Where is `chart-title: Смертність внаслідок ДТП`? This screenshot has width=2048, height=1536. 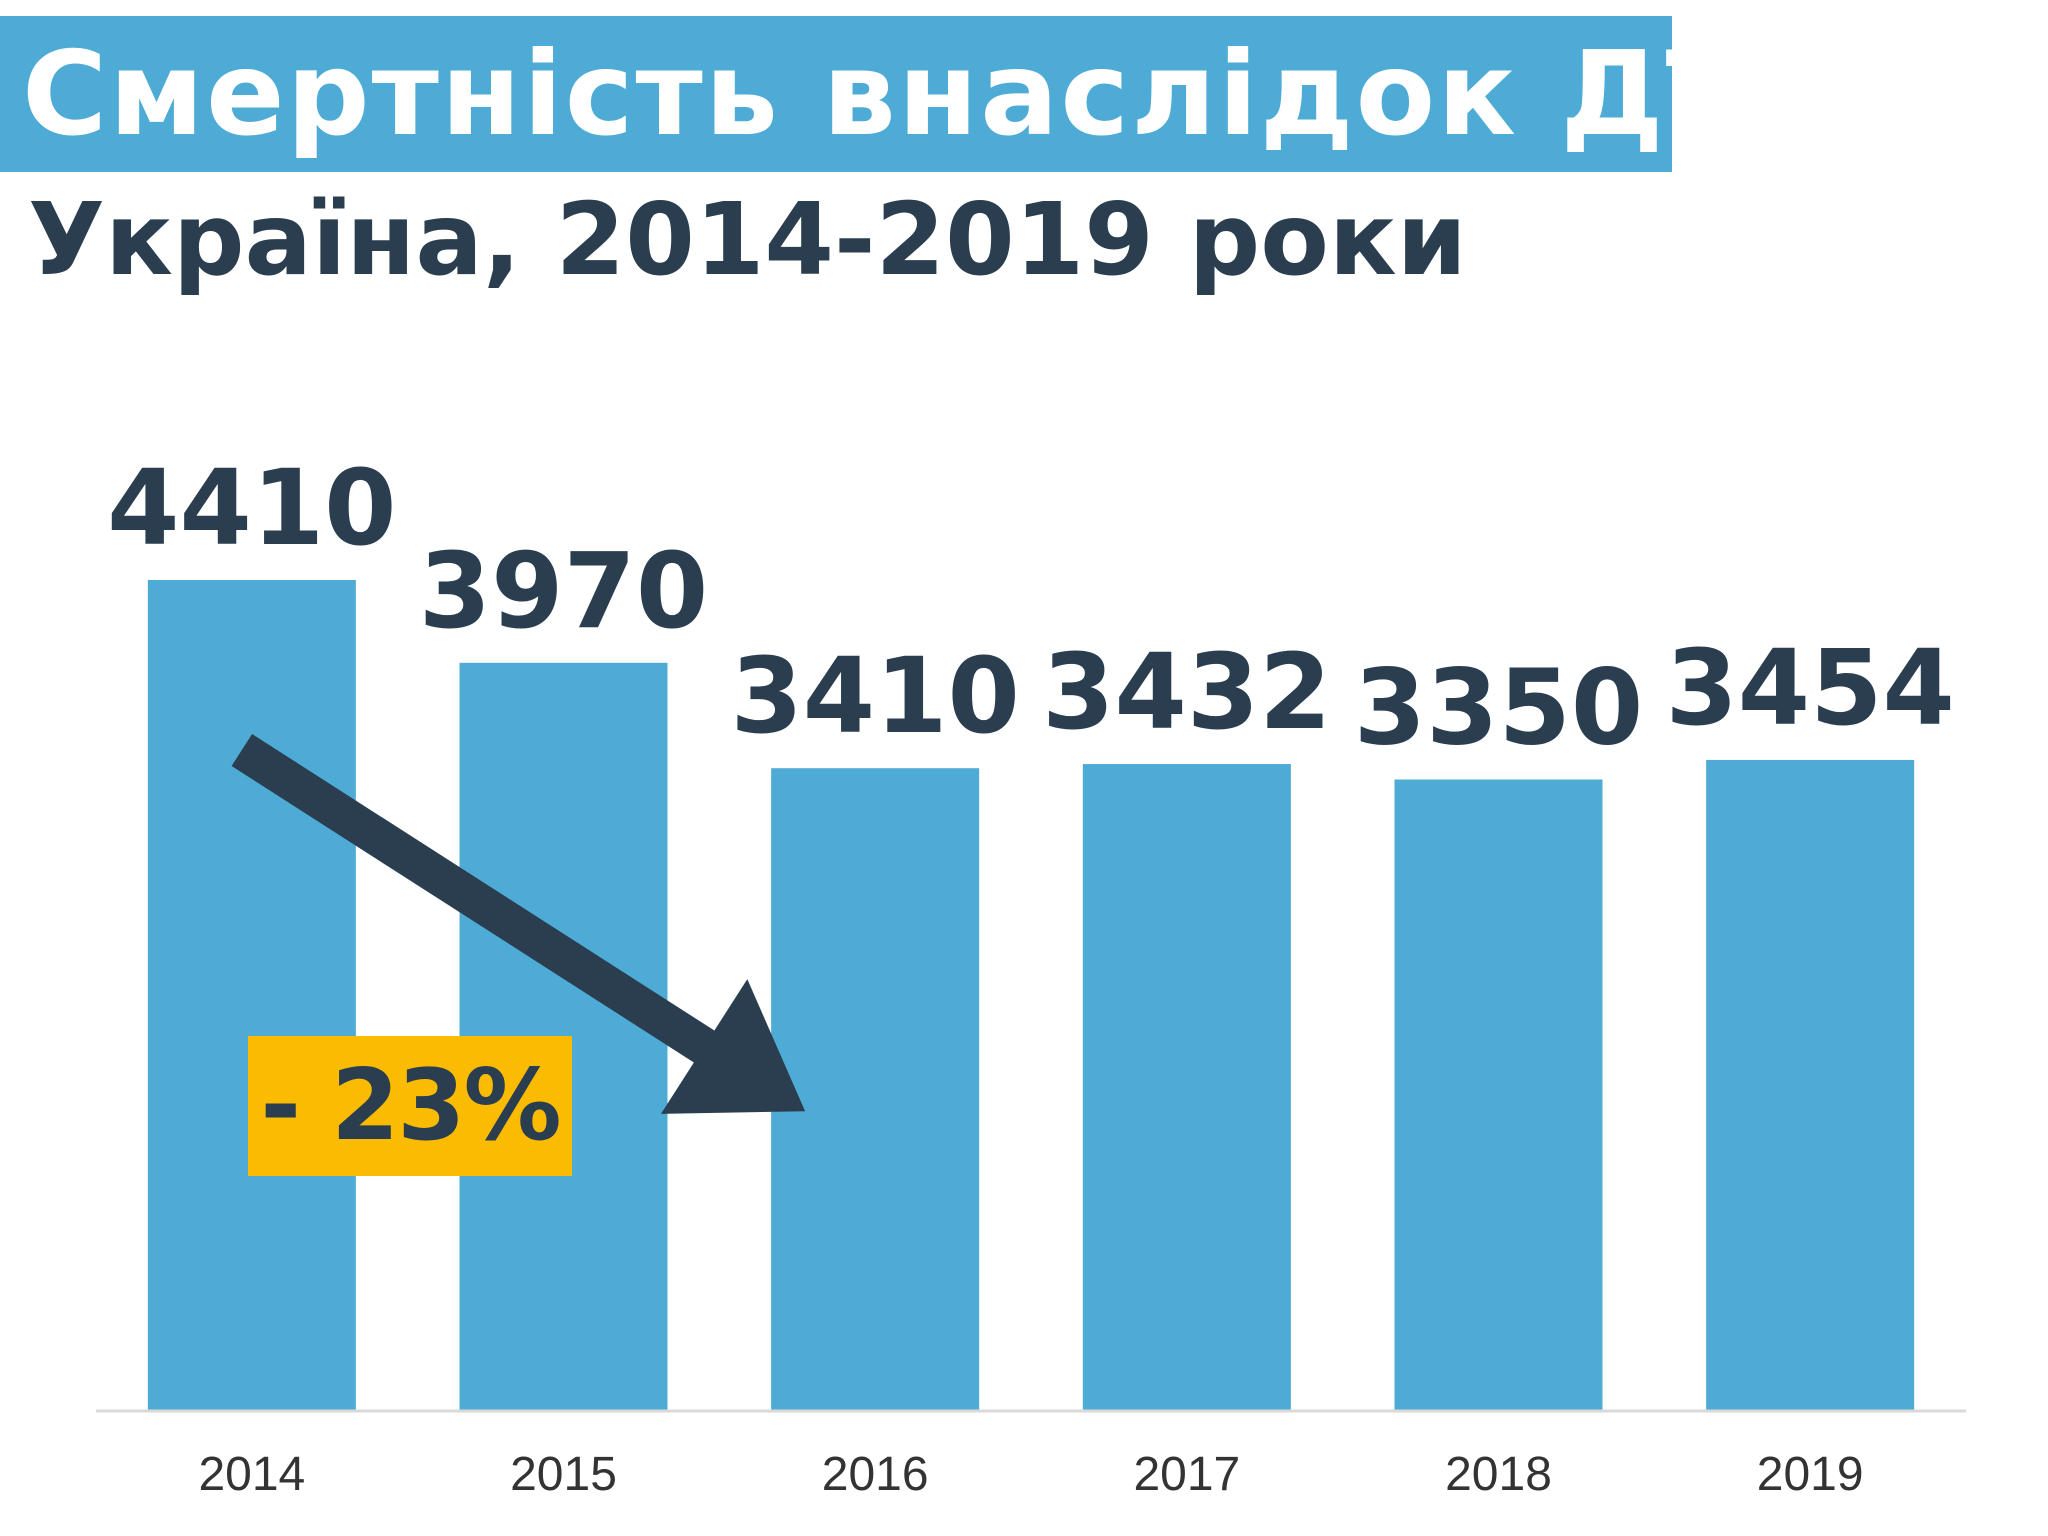
chart-title: Смертність внаслідок ДТП is located at coordinates (934, 94).